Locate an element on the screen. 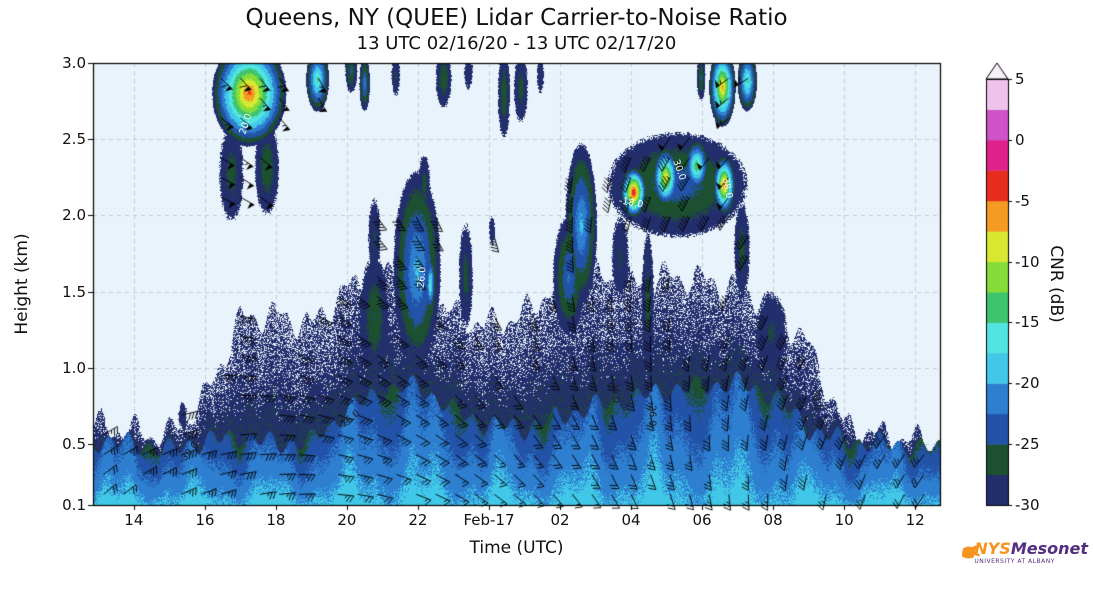 Image resolution: width=1093 pixels, height=600 pixels. logo-mesonet-text: Mesonet is located at coordinates (1049, 548).